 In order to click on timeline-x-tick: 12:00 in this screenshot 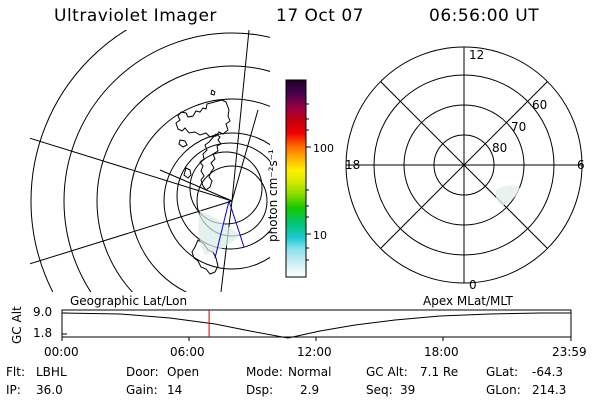, I will do `click(314, 352)`.